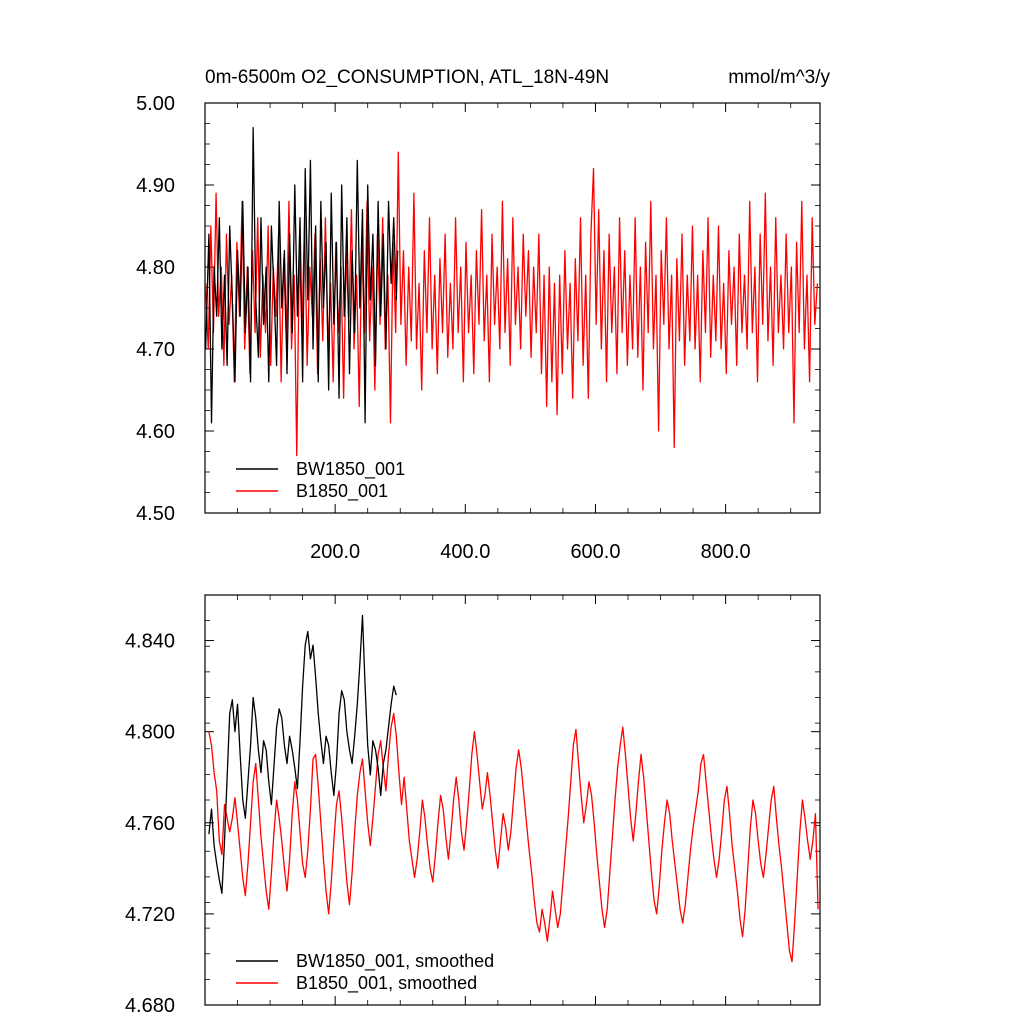 This screenshot has height=1024, width=1024. I want to click on top-xtick-label: 400.0, so click(465, 552).